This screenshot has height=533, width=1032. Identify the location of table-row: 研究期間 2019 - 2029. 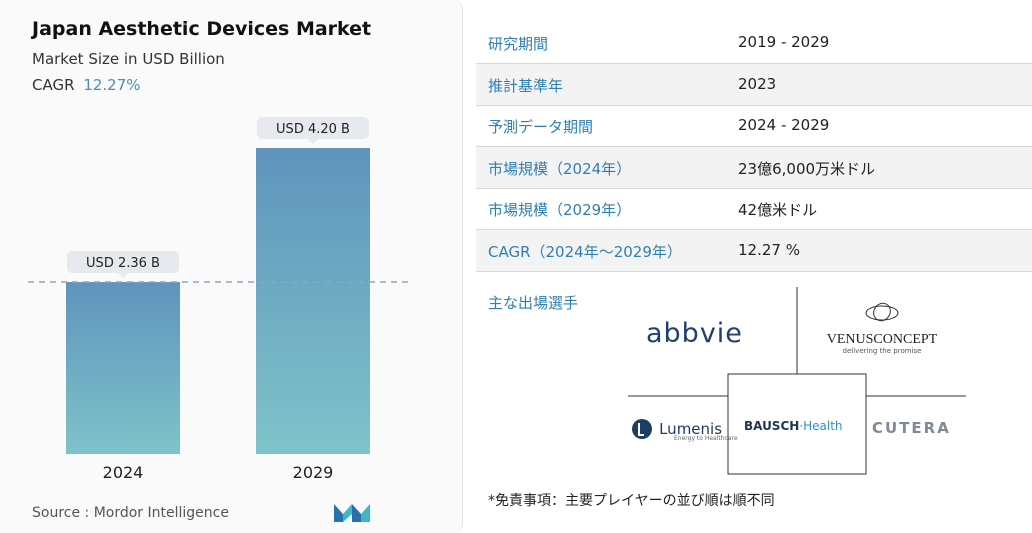
(754, 43).